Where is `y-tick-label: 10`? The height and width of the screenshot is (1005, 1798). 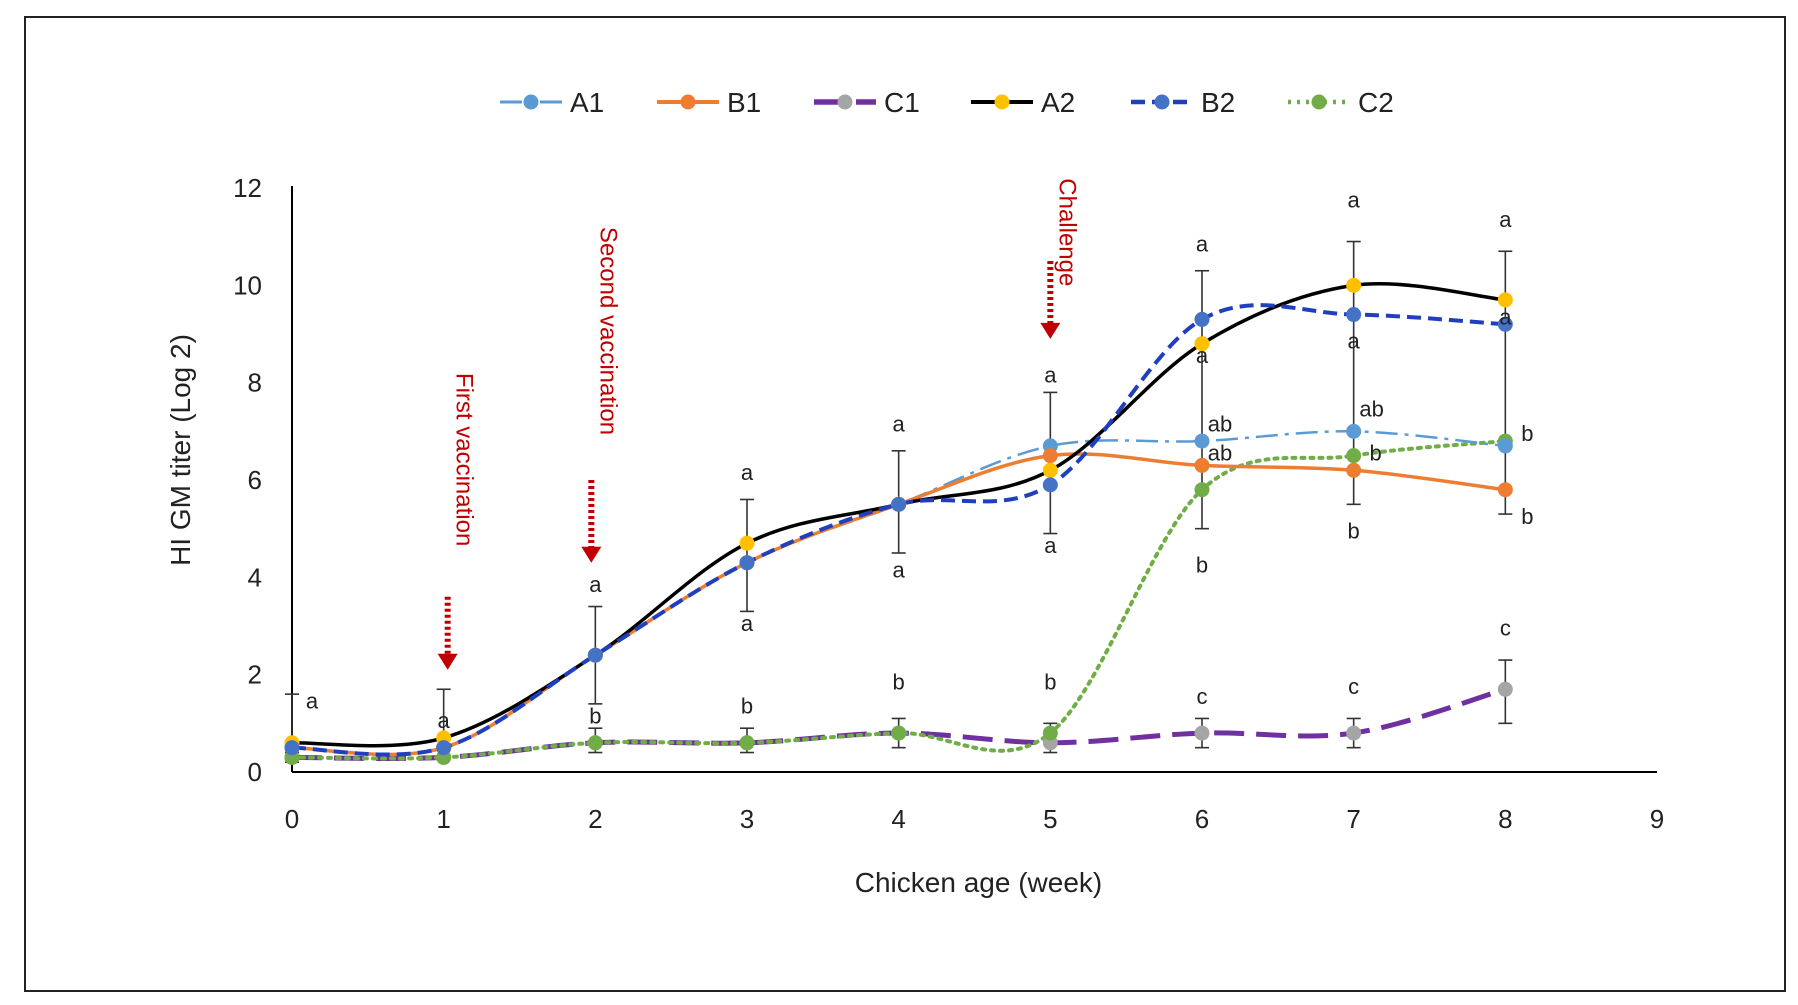
y-tick-label: 10 is located at coordinates (247, 285).